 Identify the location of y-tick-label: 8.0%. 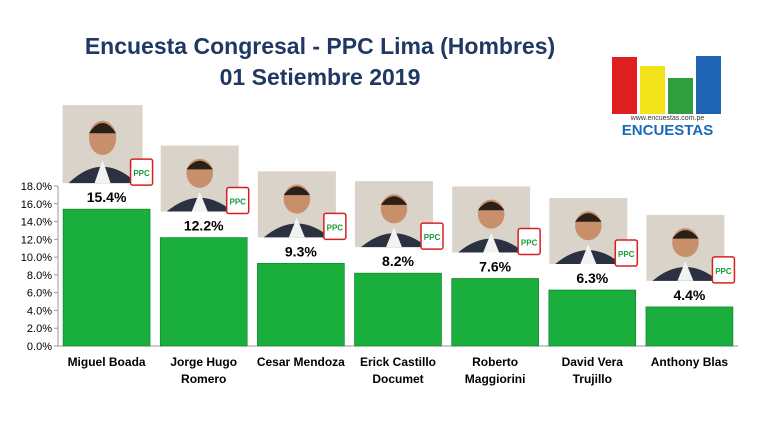
(39, 276).